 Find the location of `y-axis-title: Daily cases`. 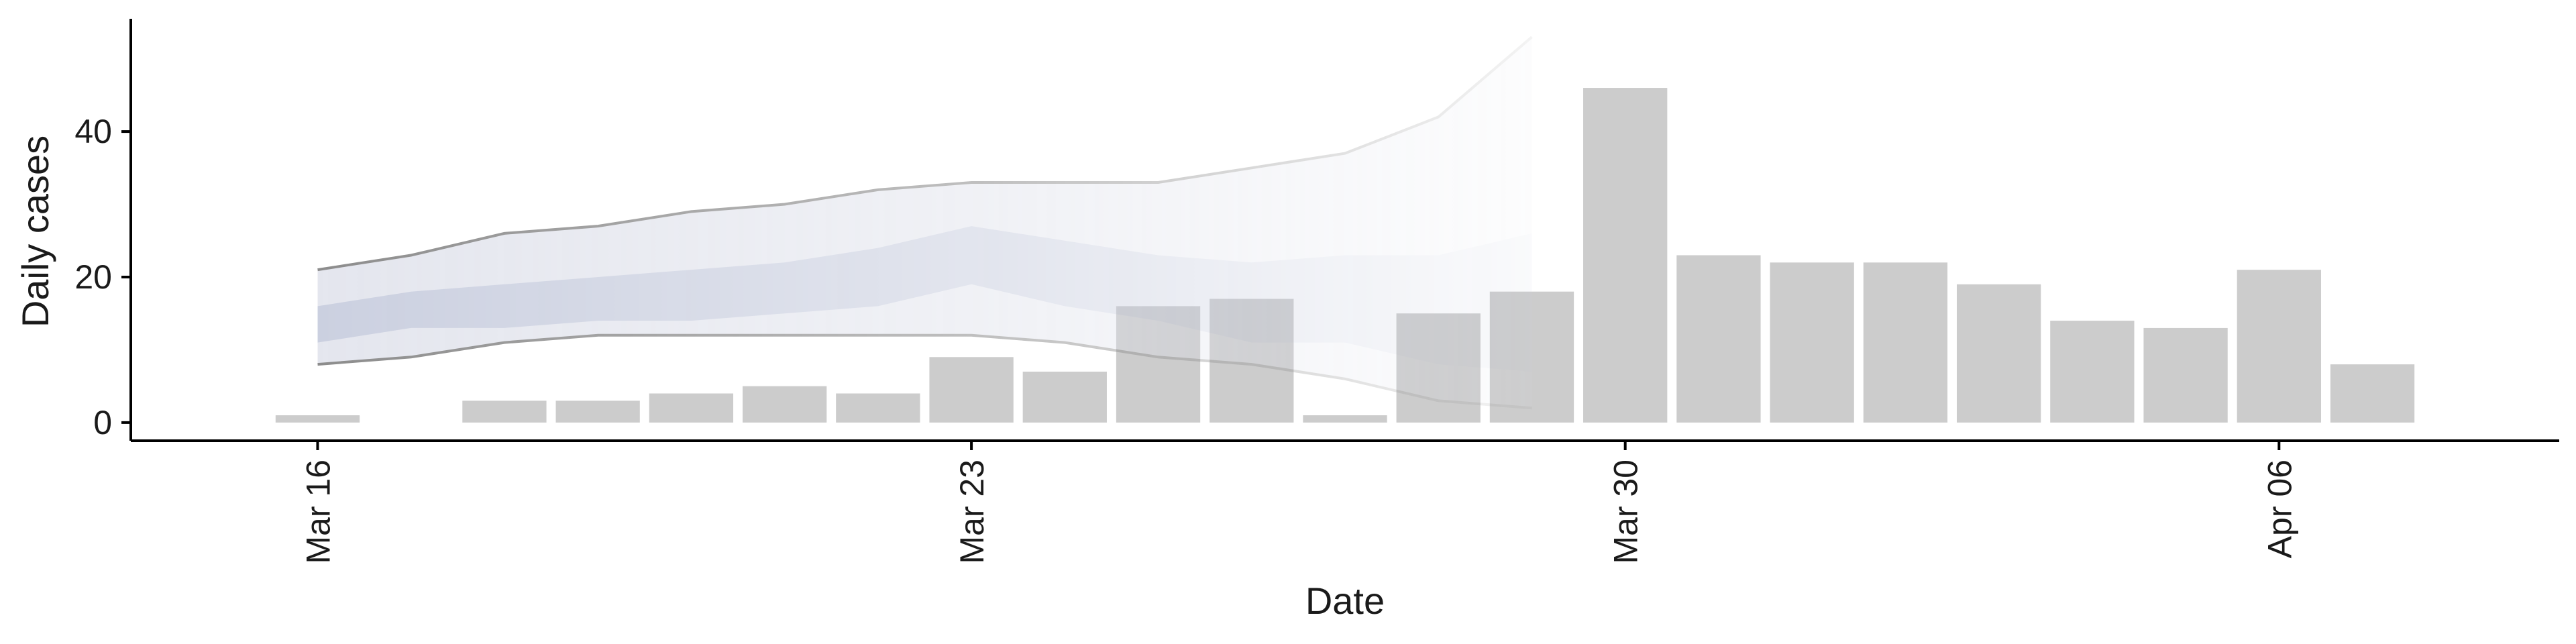

y-axis-title: Daily cases is located at coordinates (35, 231).